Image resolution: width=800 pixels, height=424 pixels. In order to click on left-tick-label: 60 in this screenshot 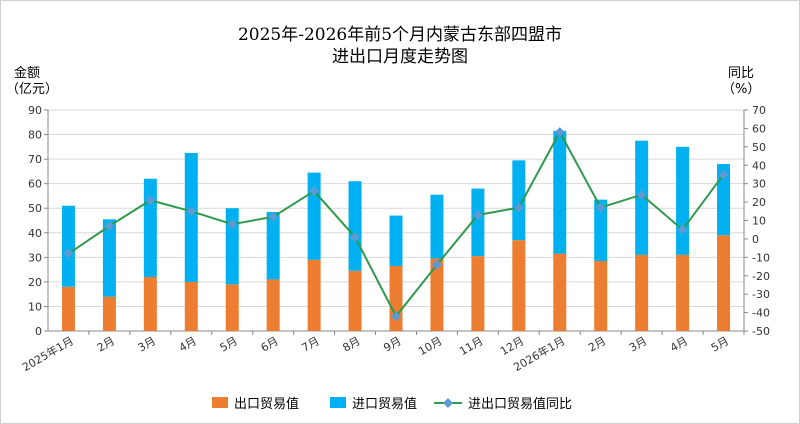, I will do `click(35, 184)`.